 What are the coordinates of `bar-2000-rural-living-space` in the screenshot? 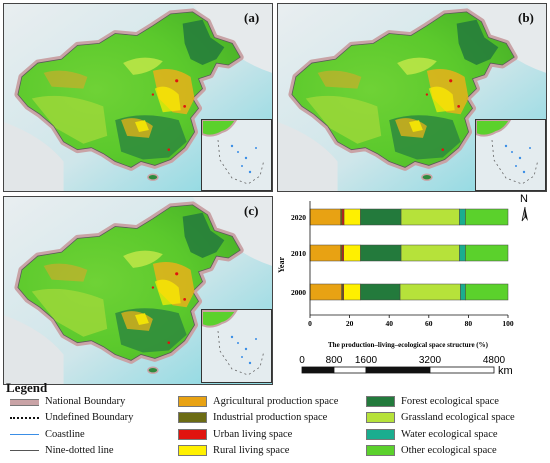 It's located at (352, 292).